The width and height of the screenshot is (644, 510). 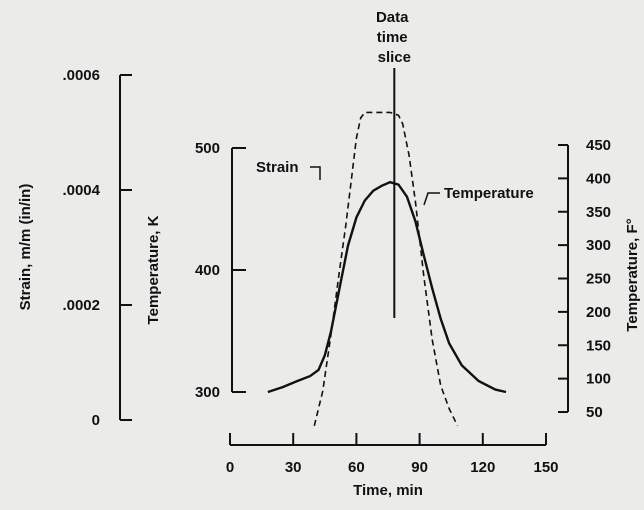 I want to click on x-axis: 0 30 60 90 120 150 Time, min, so click(x=392, y=466).